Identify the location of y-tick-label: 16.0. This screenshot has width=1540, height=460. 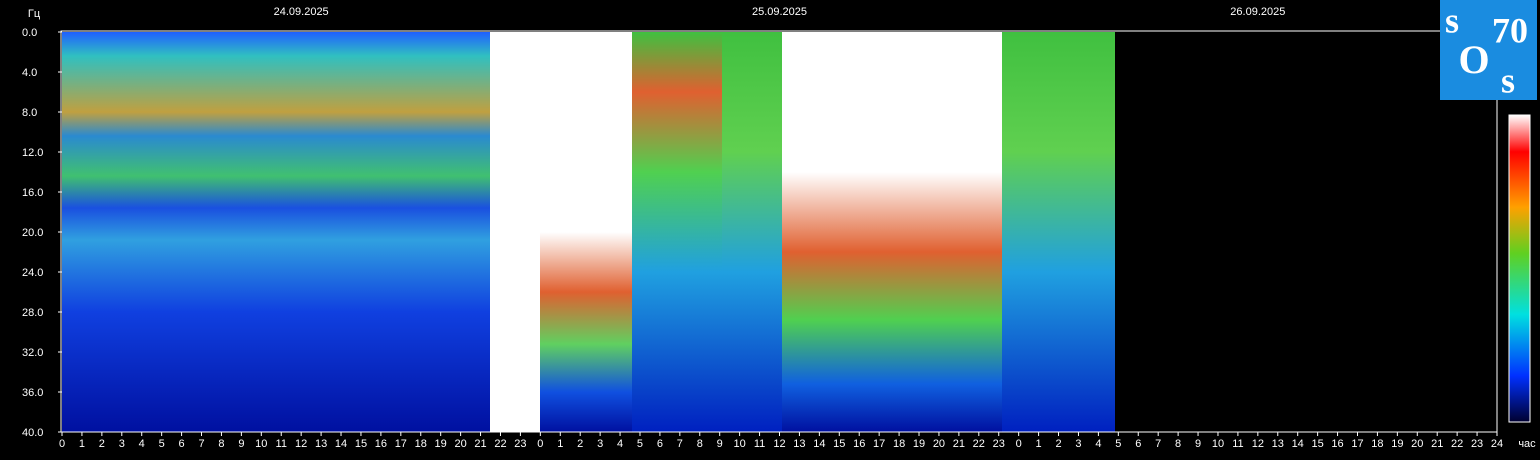
(32, 193).